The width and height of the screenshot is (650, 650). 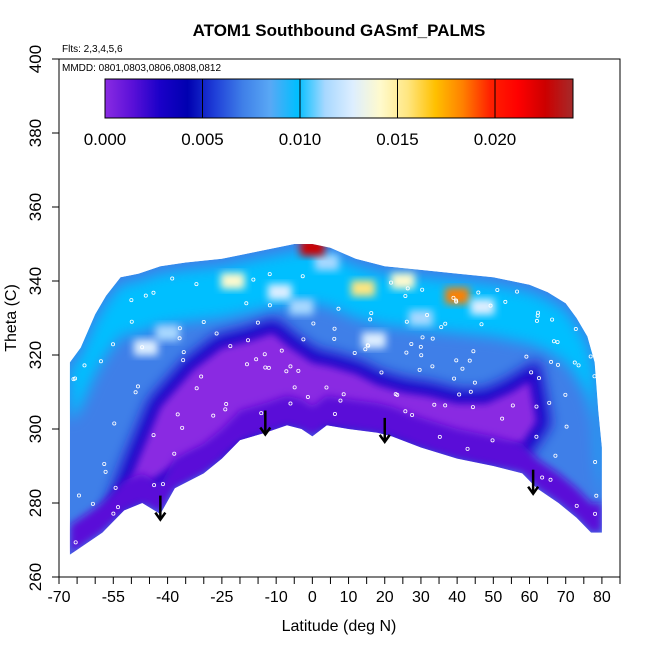 What do you see at coordinates (113, 597) in the screenshot?
I see `x-tick-label: -55` at bounding box center [113, 597].